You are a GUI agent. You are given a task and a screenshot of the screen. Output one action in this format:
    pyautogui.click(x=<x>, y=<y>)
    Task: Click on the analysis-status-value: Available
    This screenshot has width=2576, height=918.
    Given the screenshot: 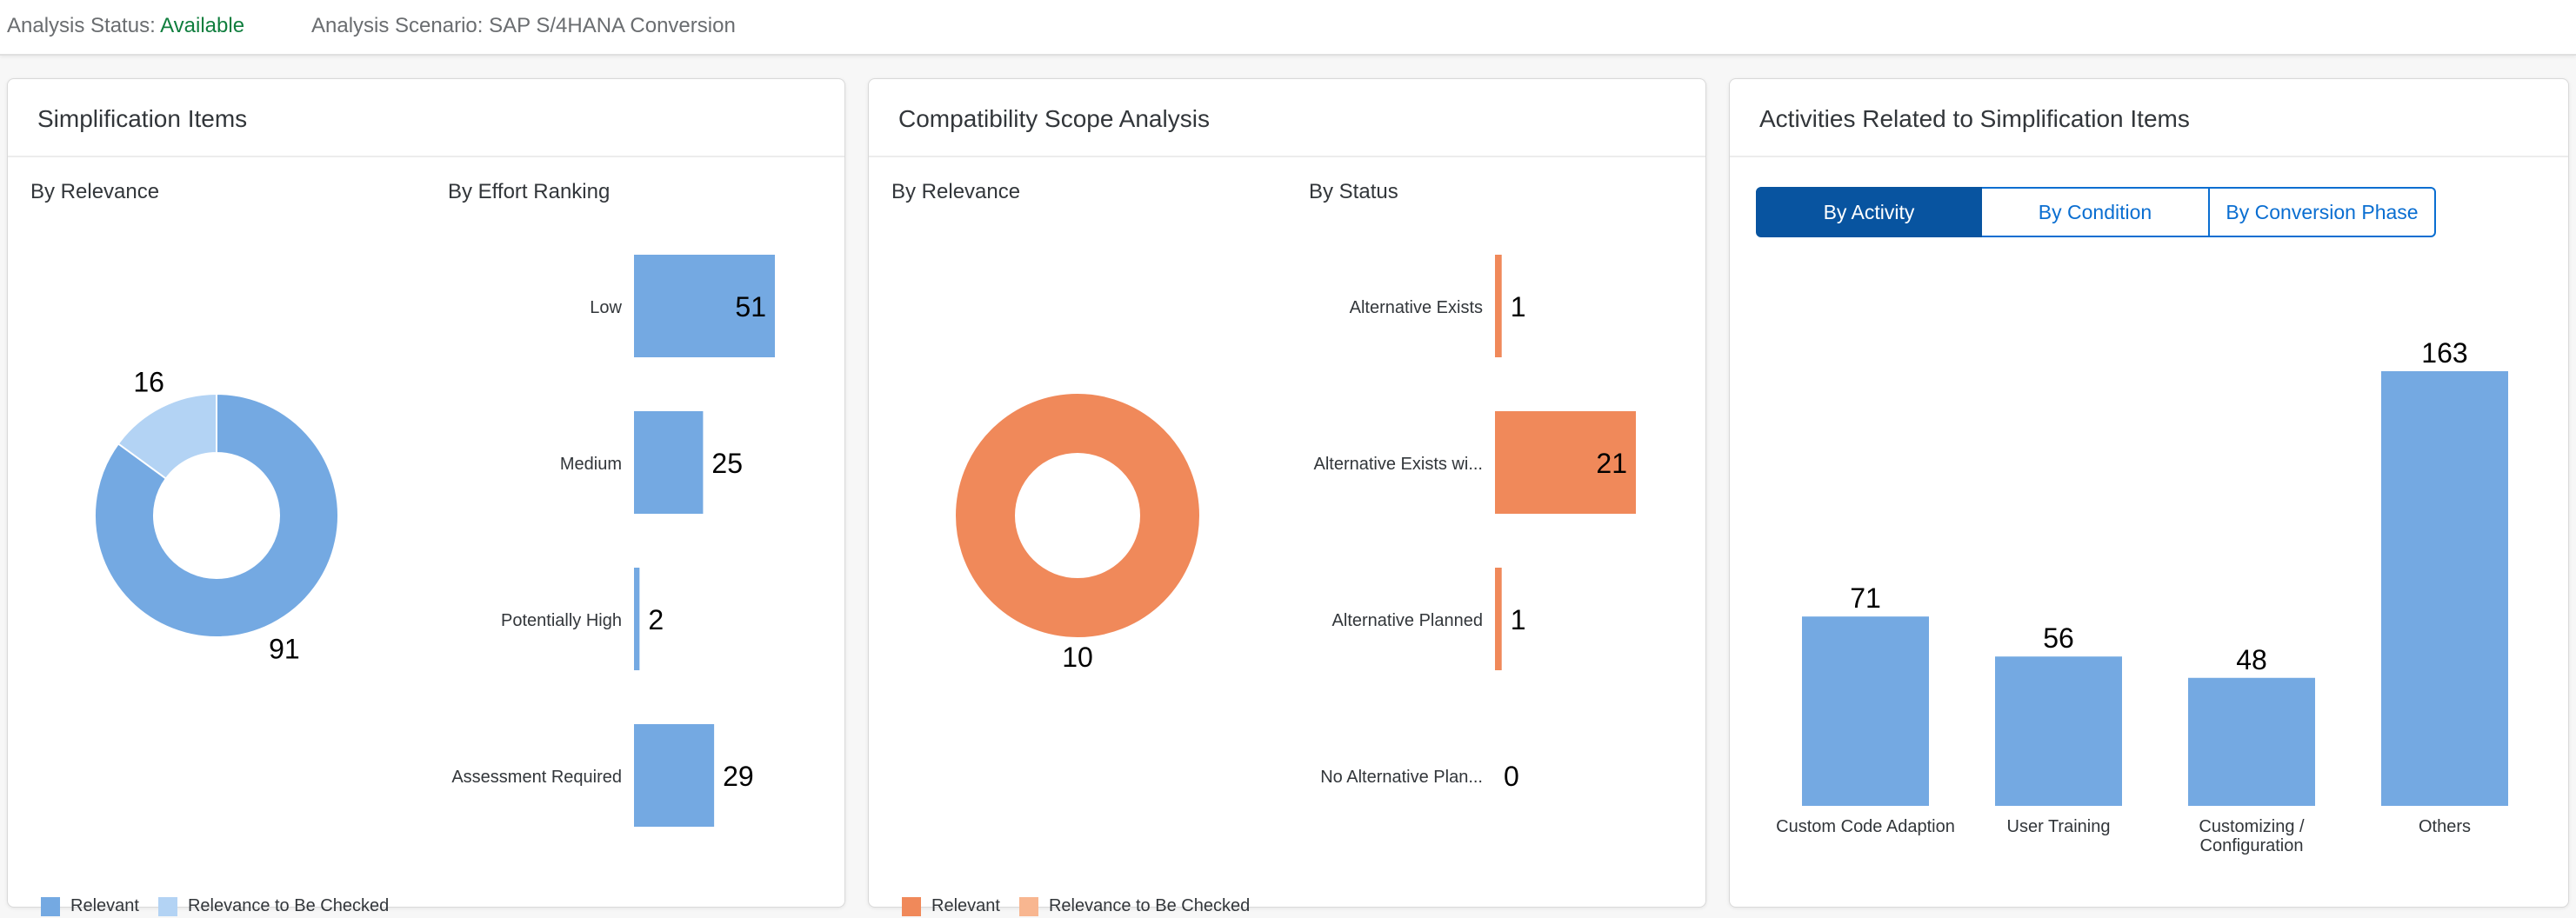 What is the action you would take?
    pyautogui.click(x=203, y=25)
    